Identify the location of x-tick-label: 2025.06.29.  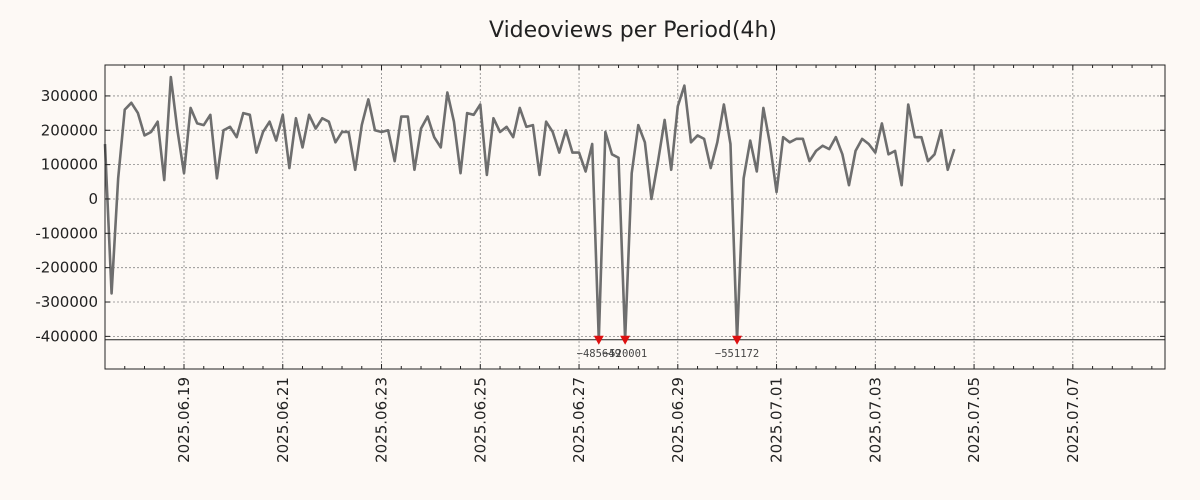
(678, 420).